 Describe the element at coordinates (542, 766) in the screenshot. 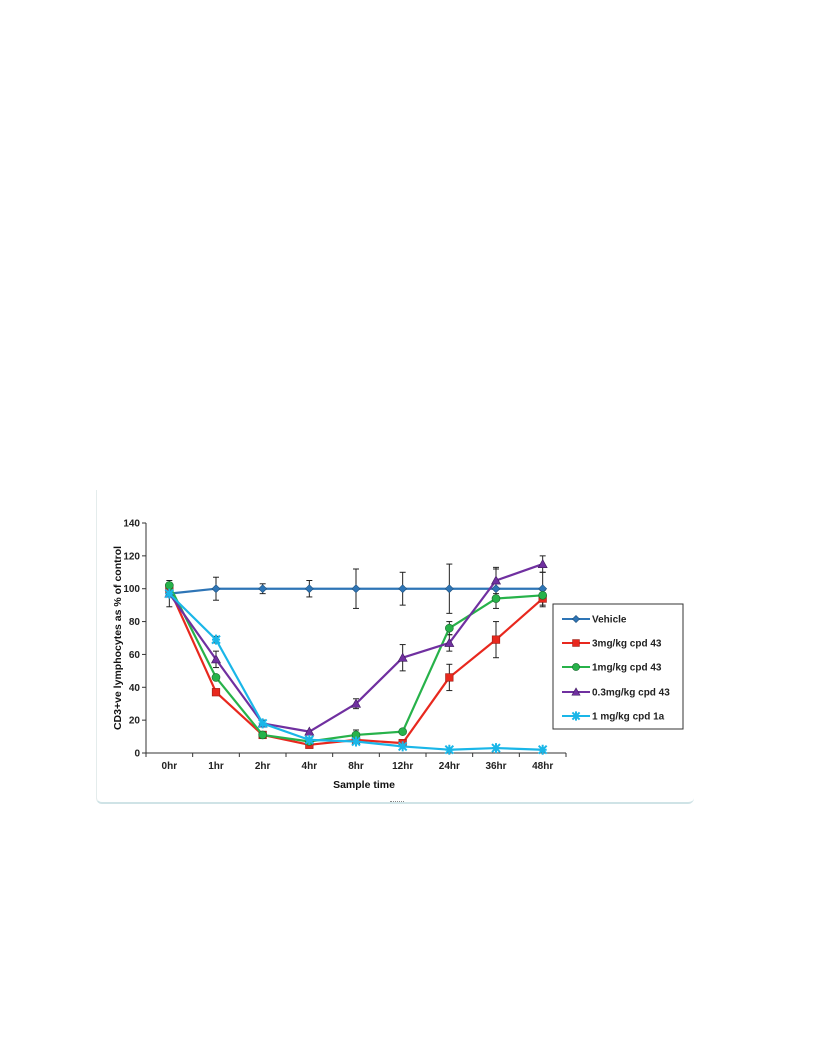

I see `x-tick-label: 48hr` at that location.